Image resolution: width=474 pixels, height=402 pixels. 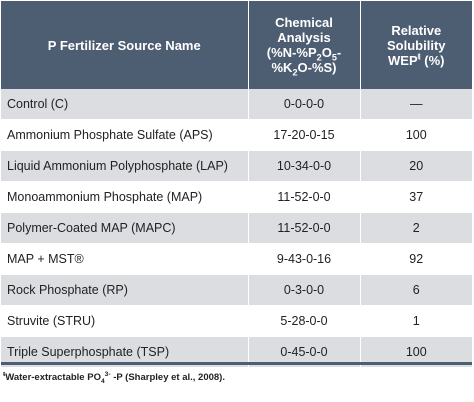 What do you see at coordinates (304, 166) in the screenshot?
I see `cell-analysis: 10-34-0-0` at bounding box center [304, 166].